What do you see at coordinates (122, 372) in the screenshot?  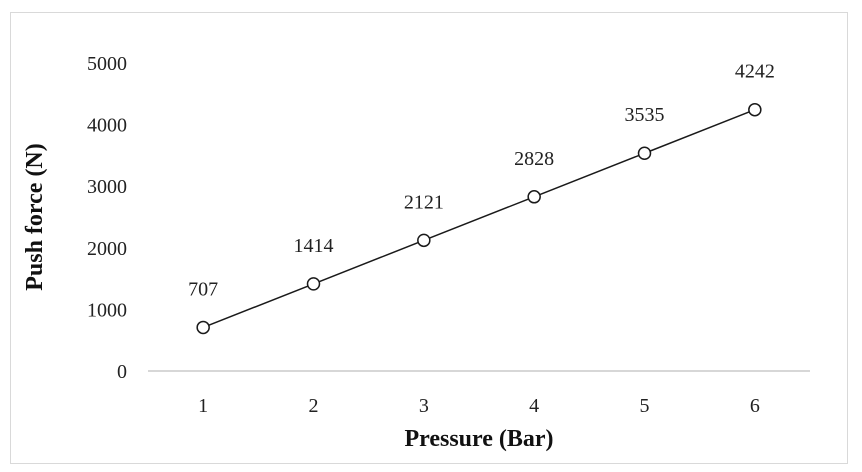 I see `y-tick-label: 0` at bounding box center [122, 372].